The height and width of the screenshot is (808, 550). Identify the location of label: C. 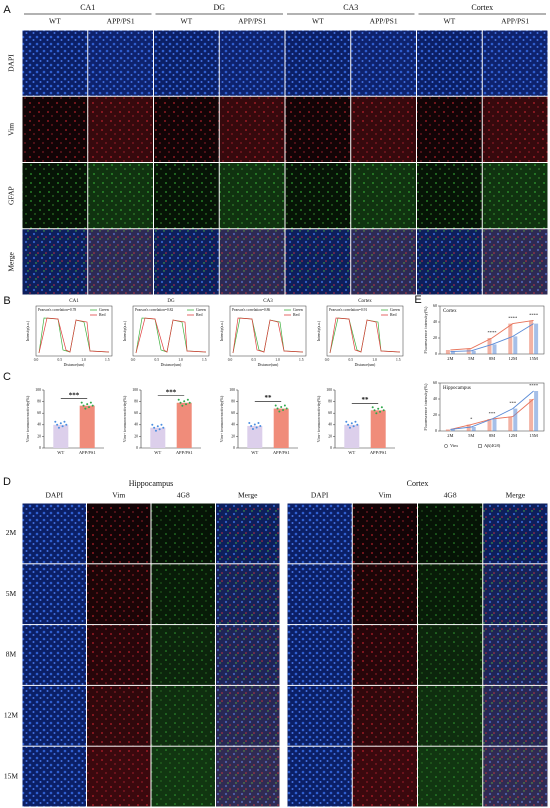
(7, 377).